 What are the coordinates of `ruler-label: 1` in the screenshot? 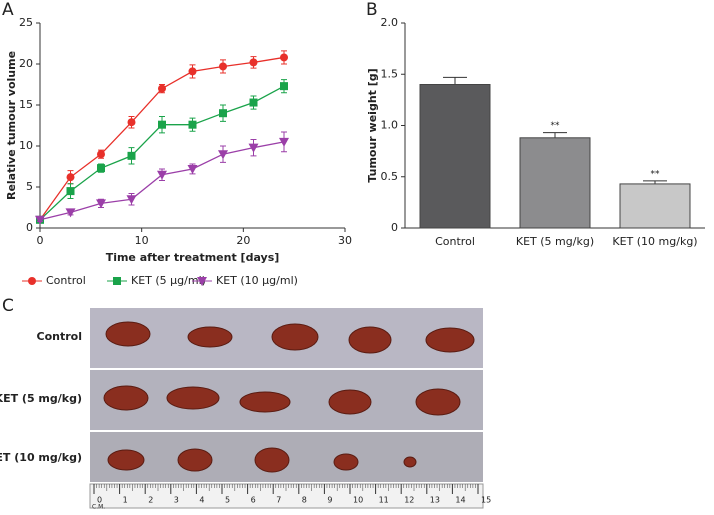 It's located at (125, 500).